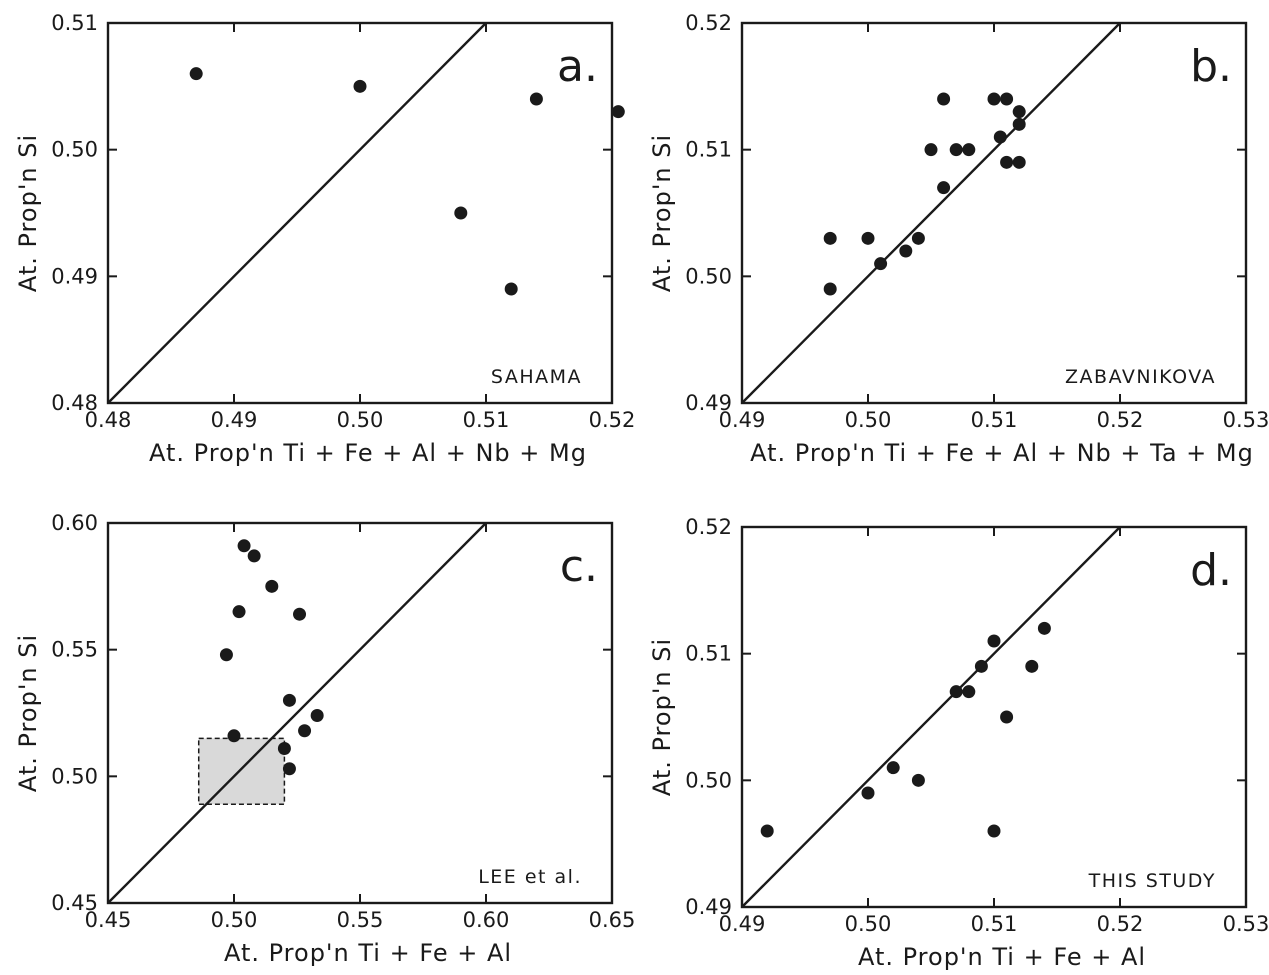 Image resolution: width=1269 pixels, height=975 pixels. Describe the element at coordinates (108, 920) in the screenshot. I see `x-tick-label: 0.45` at that location.